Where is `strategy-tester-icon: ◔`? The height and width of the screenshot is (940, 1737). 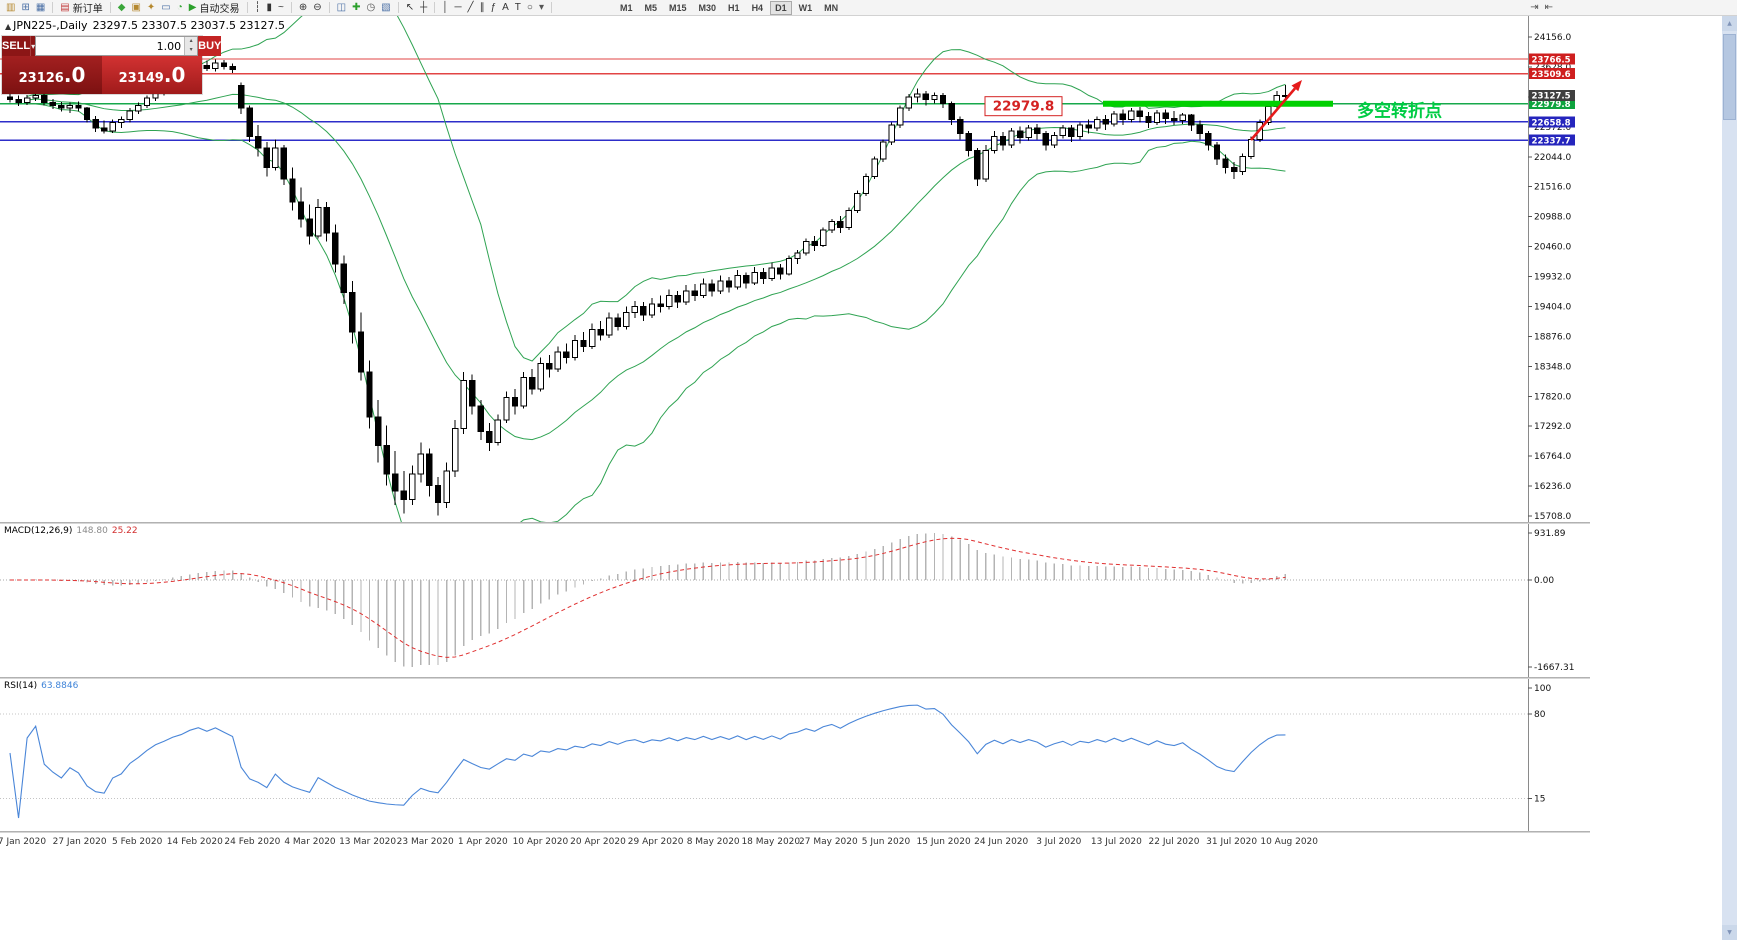
strategy-tester-icon: ◔ is located at coordinates (180, 8).